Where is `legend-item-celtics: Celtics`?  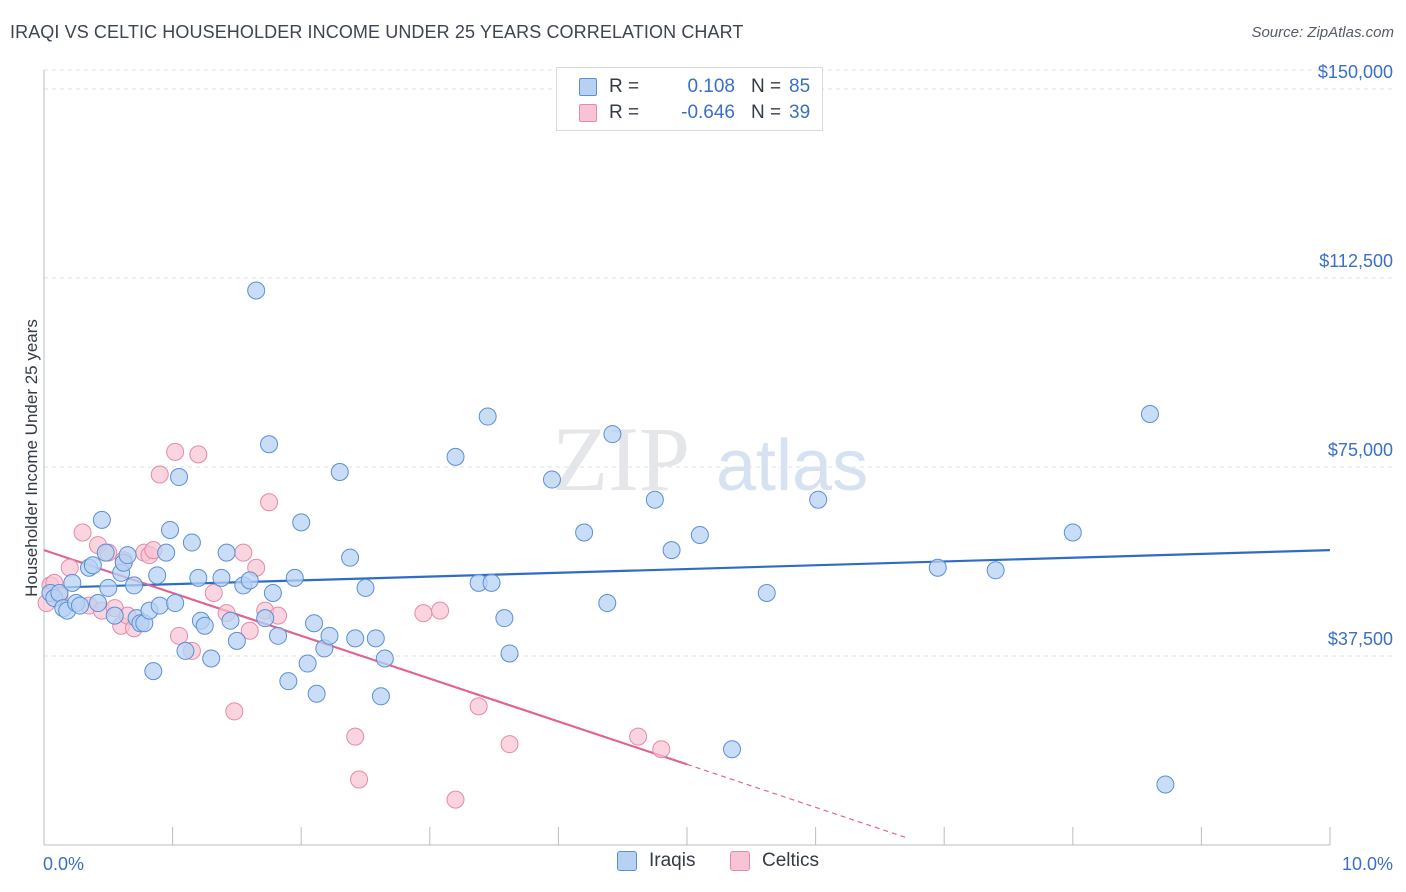 legend-item-celtics: Celtics is located at coordinates (774, 861).